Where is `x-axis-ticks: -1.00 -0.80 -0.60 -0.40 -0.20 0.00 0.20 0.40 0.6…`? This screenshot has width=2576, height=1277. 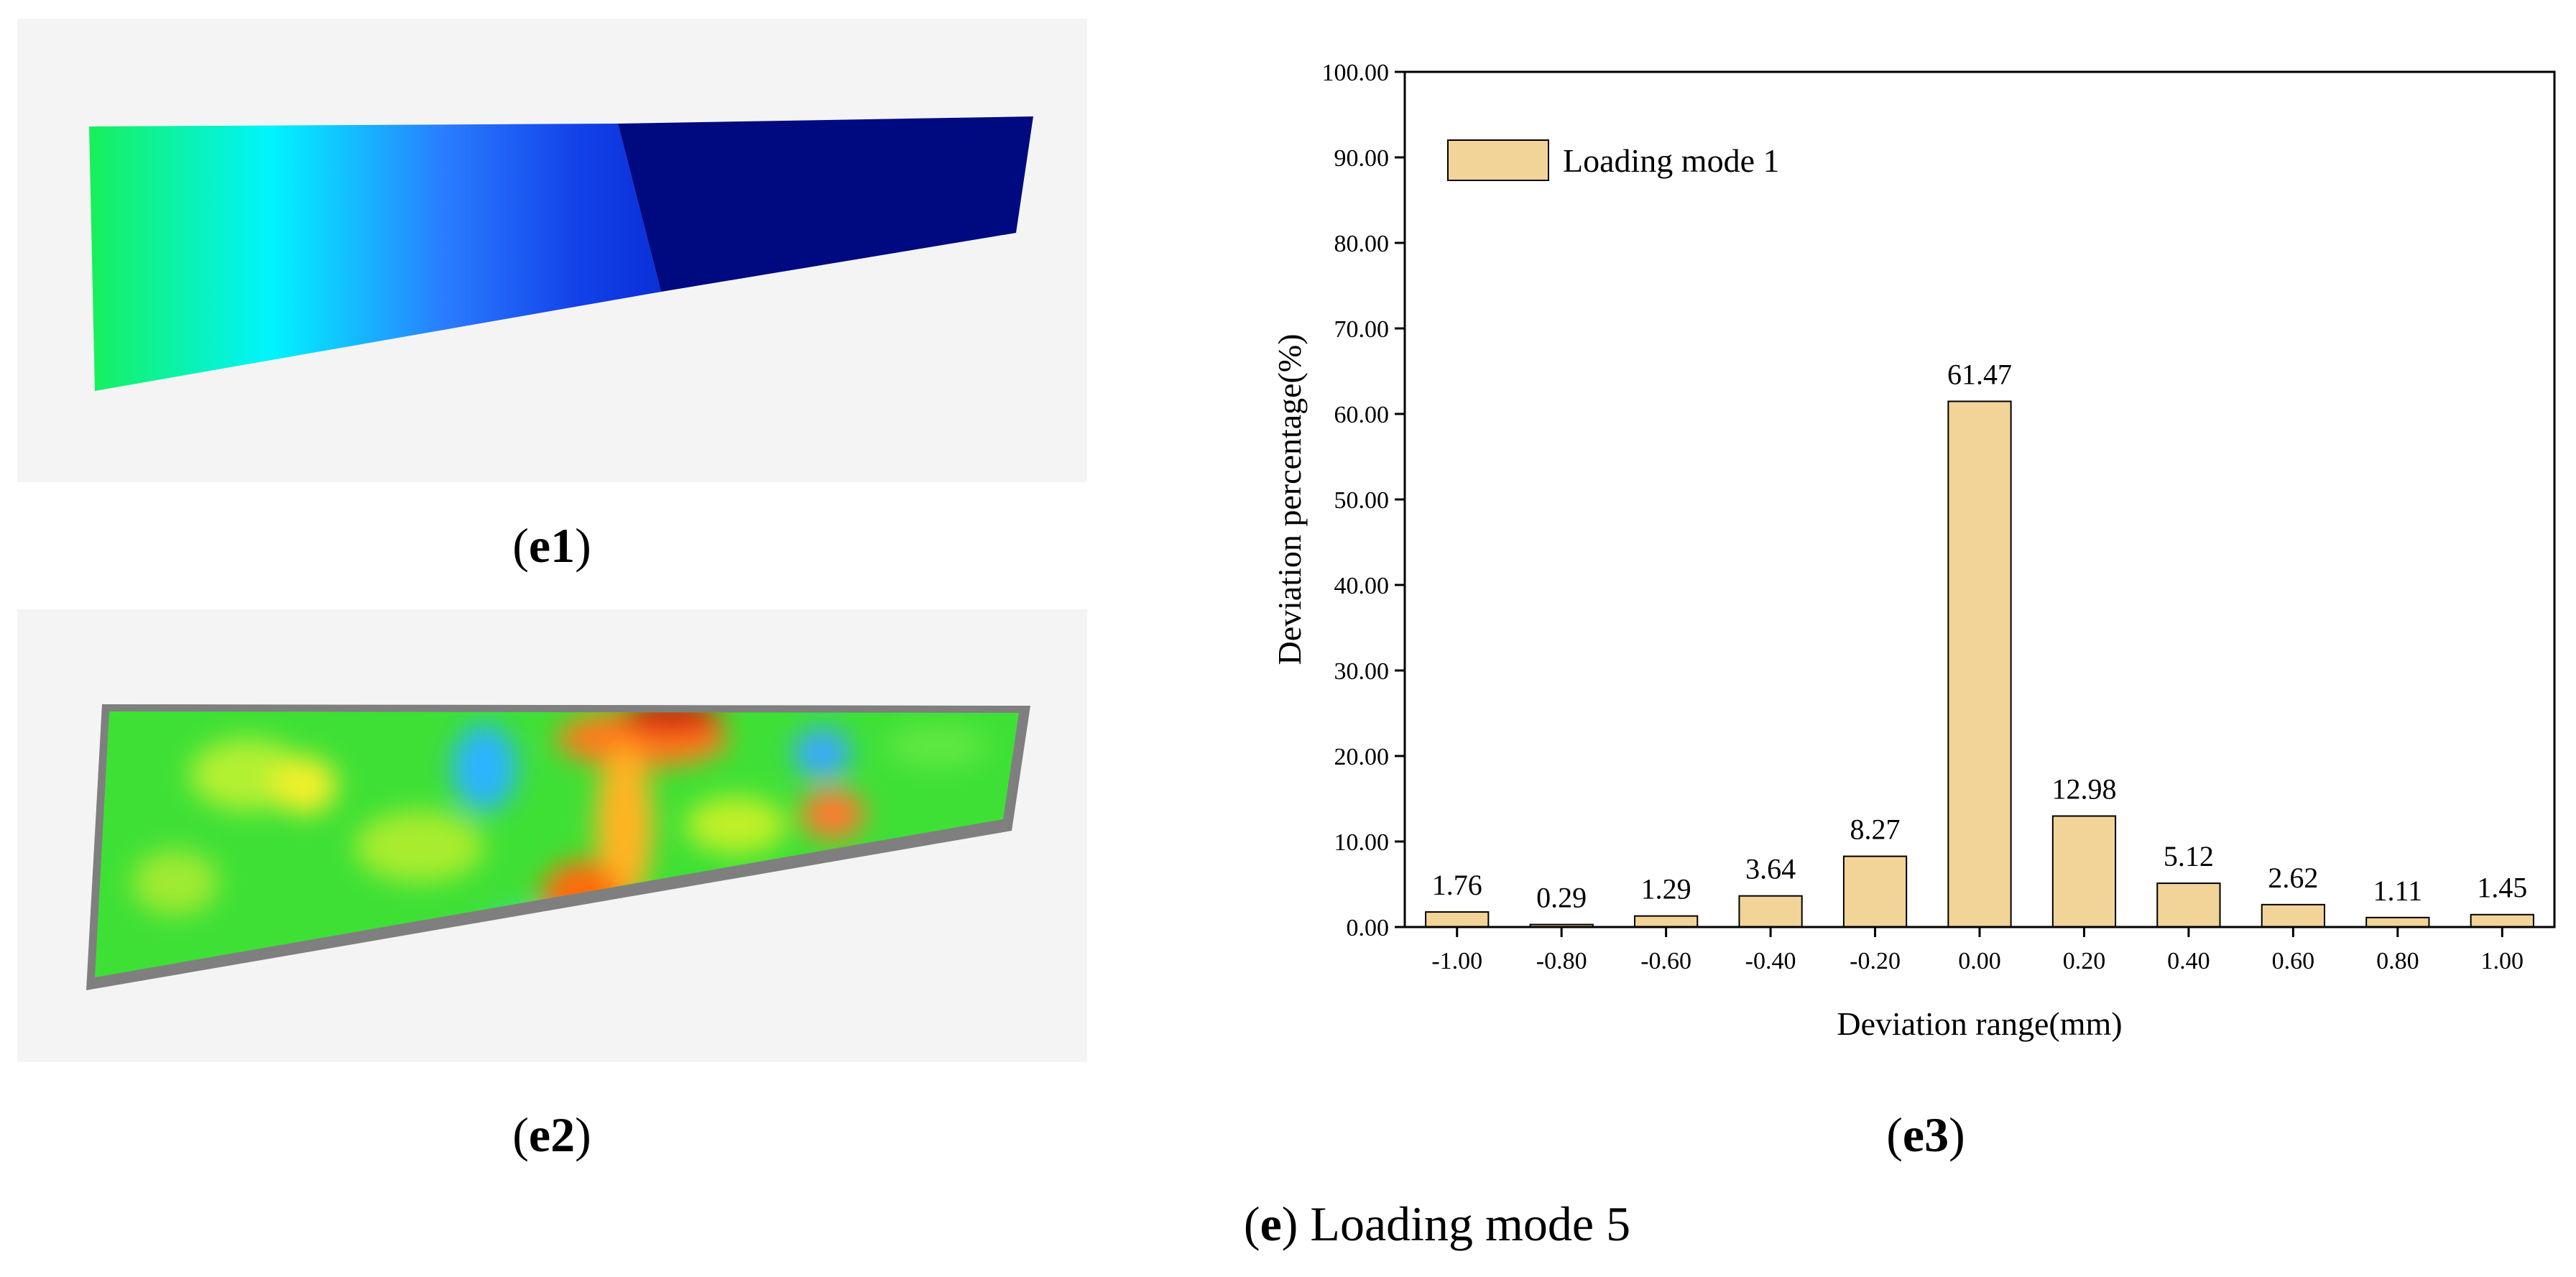
x-axis-ticks: -1.00 -0.80 -0.60 -0.40 -0.20 0.00 0.20 0.40 0.6… is located at coordinates (1978, 950).